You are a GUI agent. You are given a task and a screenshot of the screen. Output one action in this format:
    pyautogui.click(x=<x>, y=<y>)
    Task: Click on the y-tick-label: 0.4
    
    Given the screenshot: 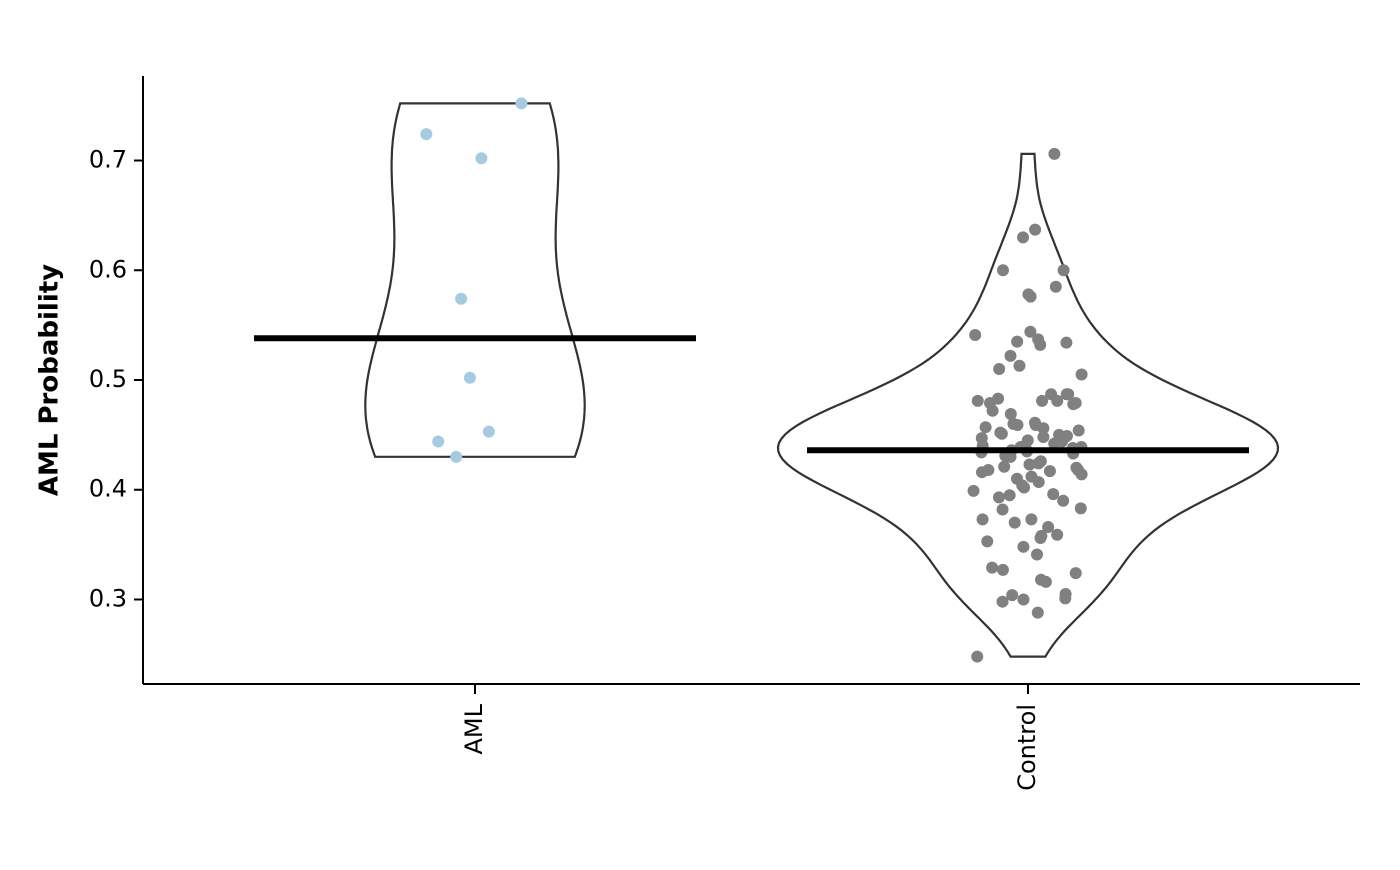 What is the action you would take?
    pyautogui.click(x=108, y=489)
    